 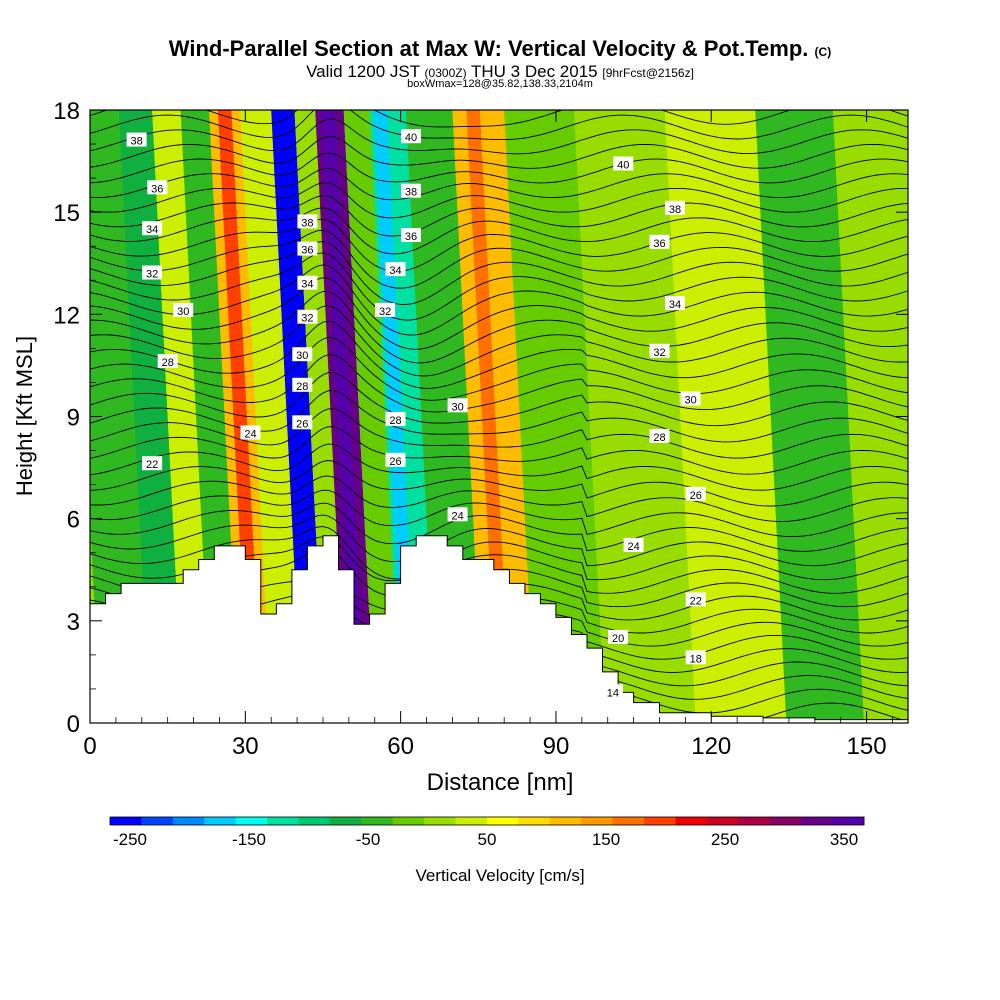 I want to click on contour-label-text: 40, so click(x=623, y=166).